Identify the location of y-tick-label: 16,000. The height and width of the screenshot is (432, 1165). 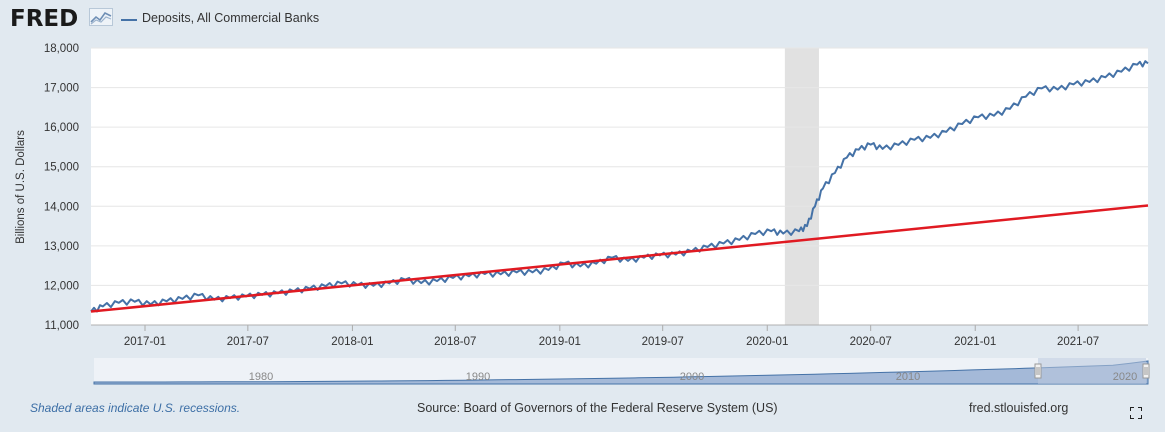
(61, 128).